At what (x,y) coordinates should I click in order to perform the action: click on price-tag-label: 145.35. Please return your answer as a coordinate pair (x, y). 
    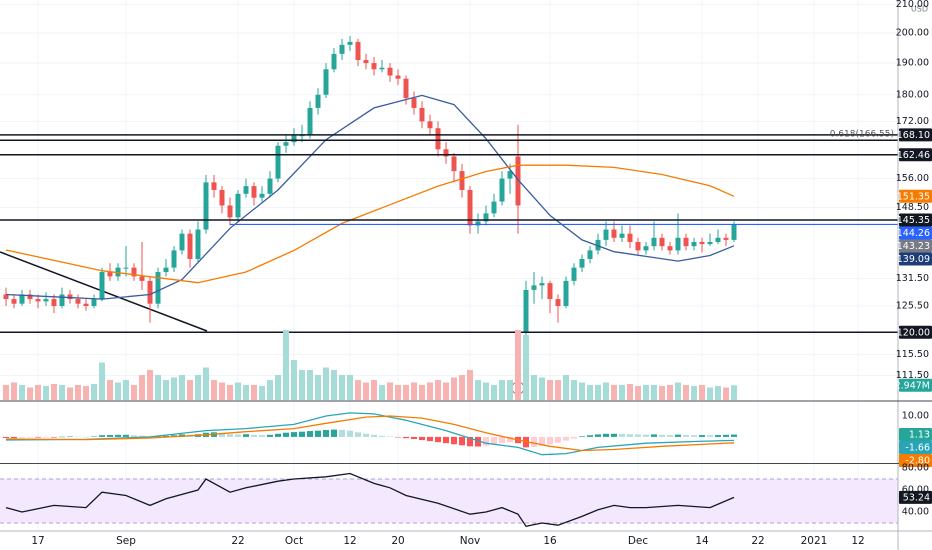
    Looking at the image, I should click on (913, 220).